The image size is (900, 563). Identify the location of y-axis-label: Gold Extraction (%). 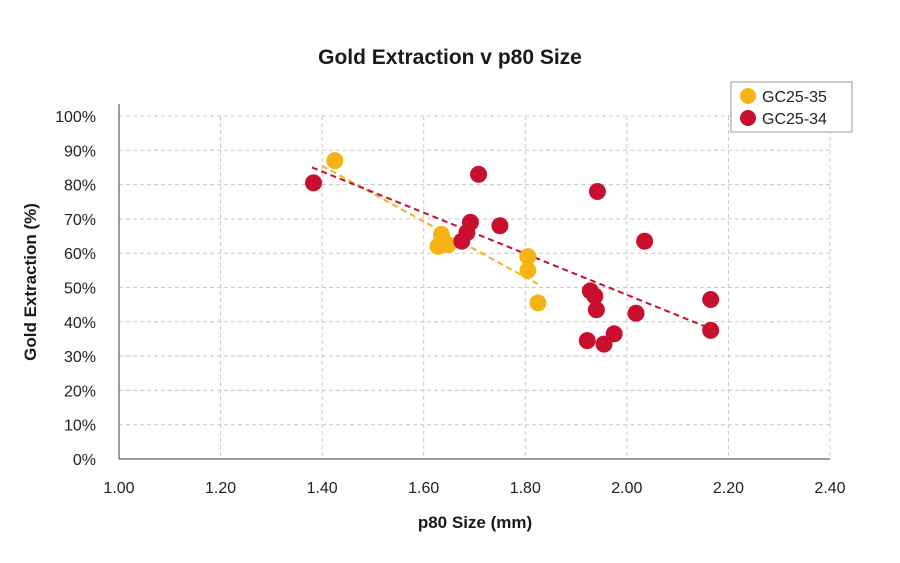
(30, 282).